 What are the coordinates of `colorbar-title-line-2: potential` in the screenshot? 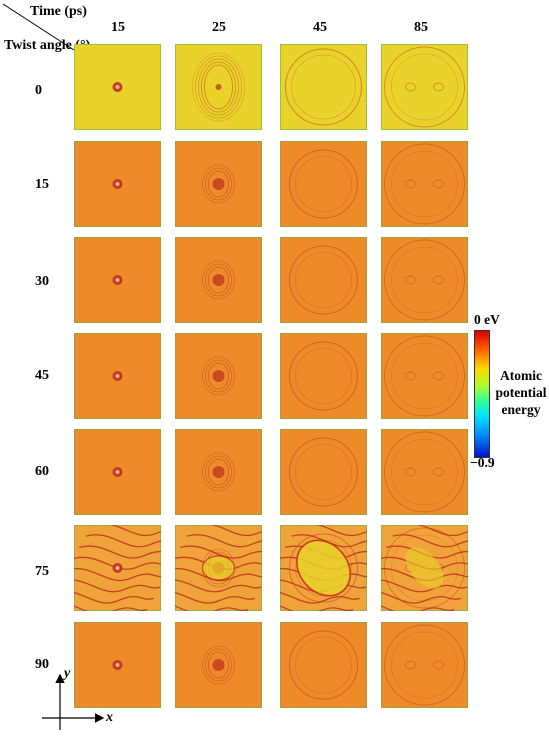 It's located at (521, 392).